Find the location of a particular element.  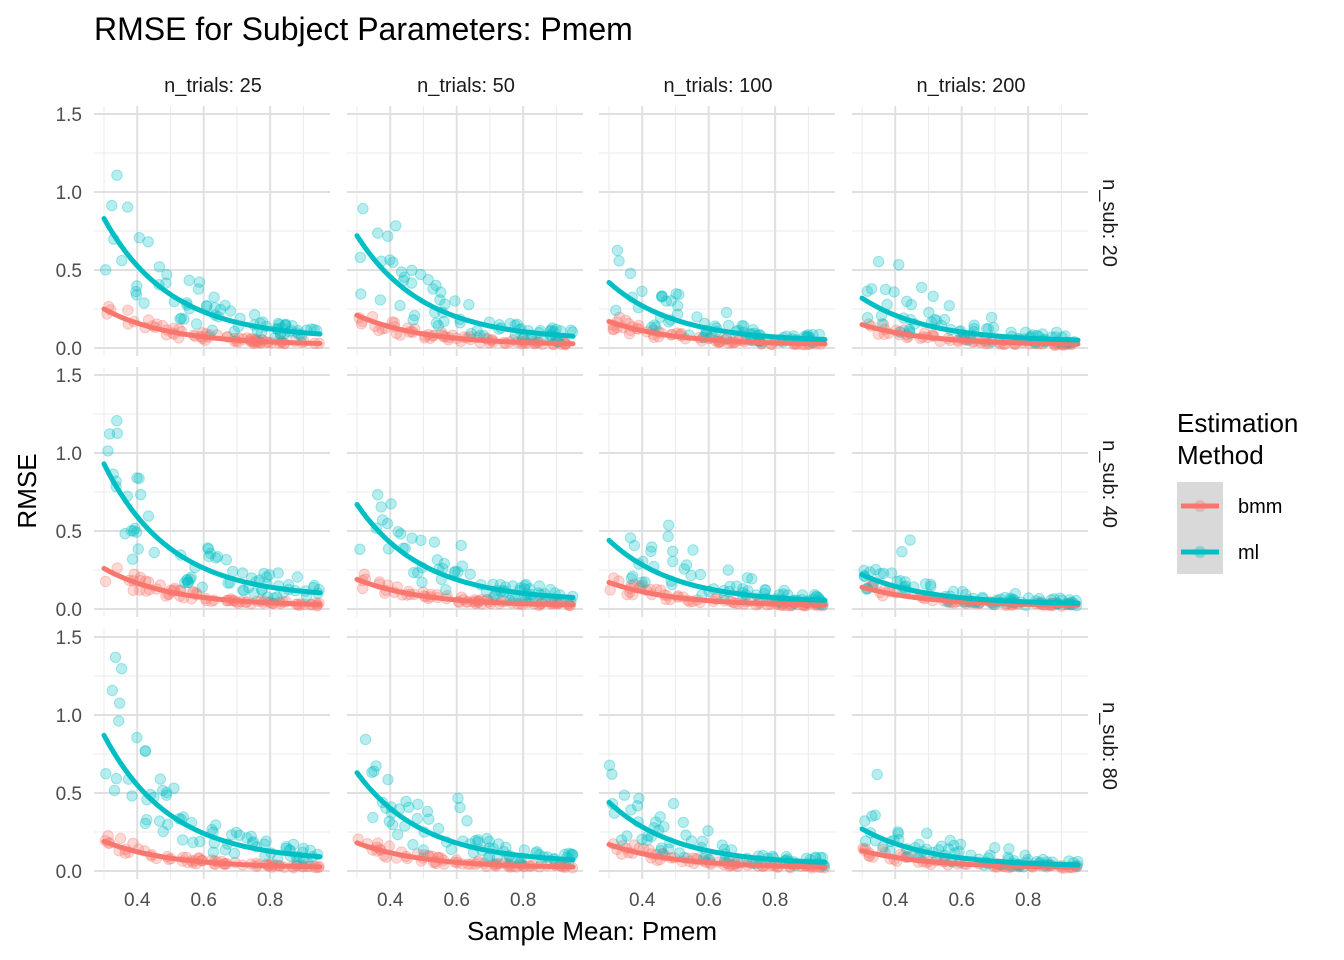

y-tick-label: 0.5 is located at coordinates (69, 794).